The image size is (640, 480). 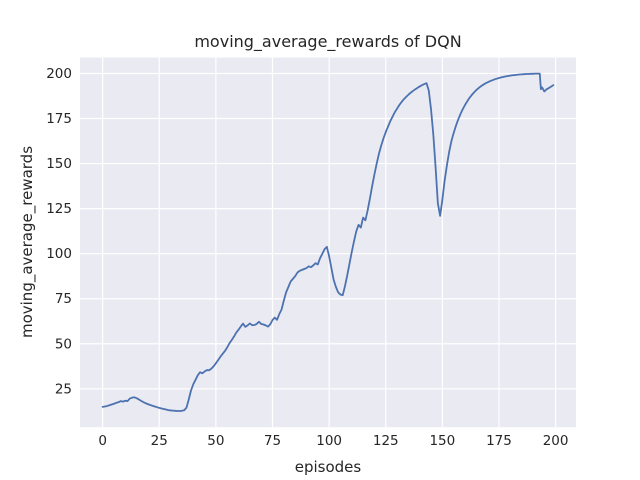 What do you see at coordinates (59, 231) in the screenshot?
I see `y-tick-labels: 25 50 75 100 125 150 175 200` at bounding box center [59, 231].